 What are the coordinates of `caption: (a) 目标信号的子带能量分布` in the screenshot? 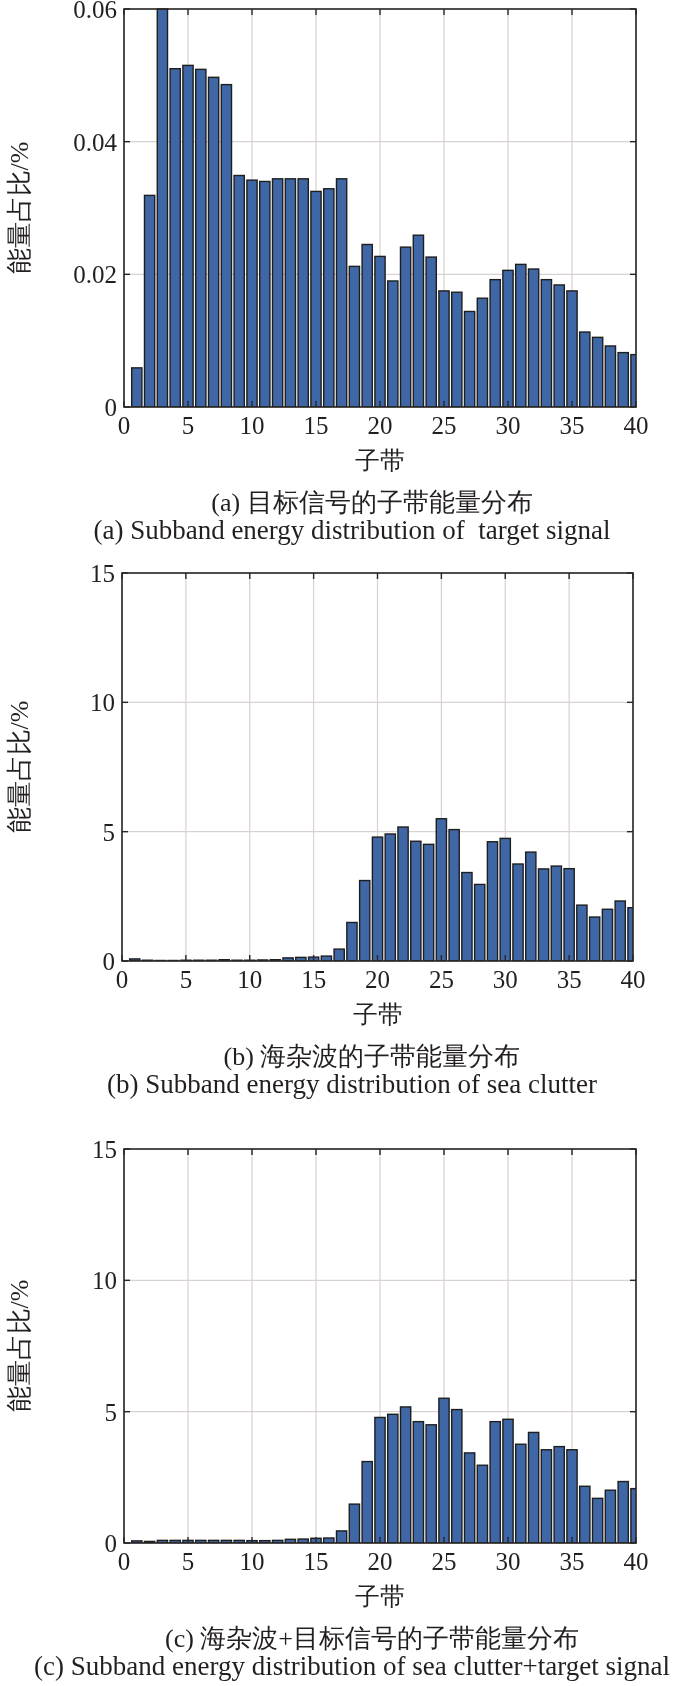 It's located at (372, 502).